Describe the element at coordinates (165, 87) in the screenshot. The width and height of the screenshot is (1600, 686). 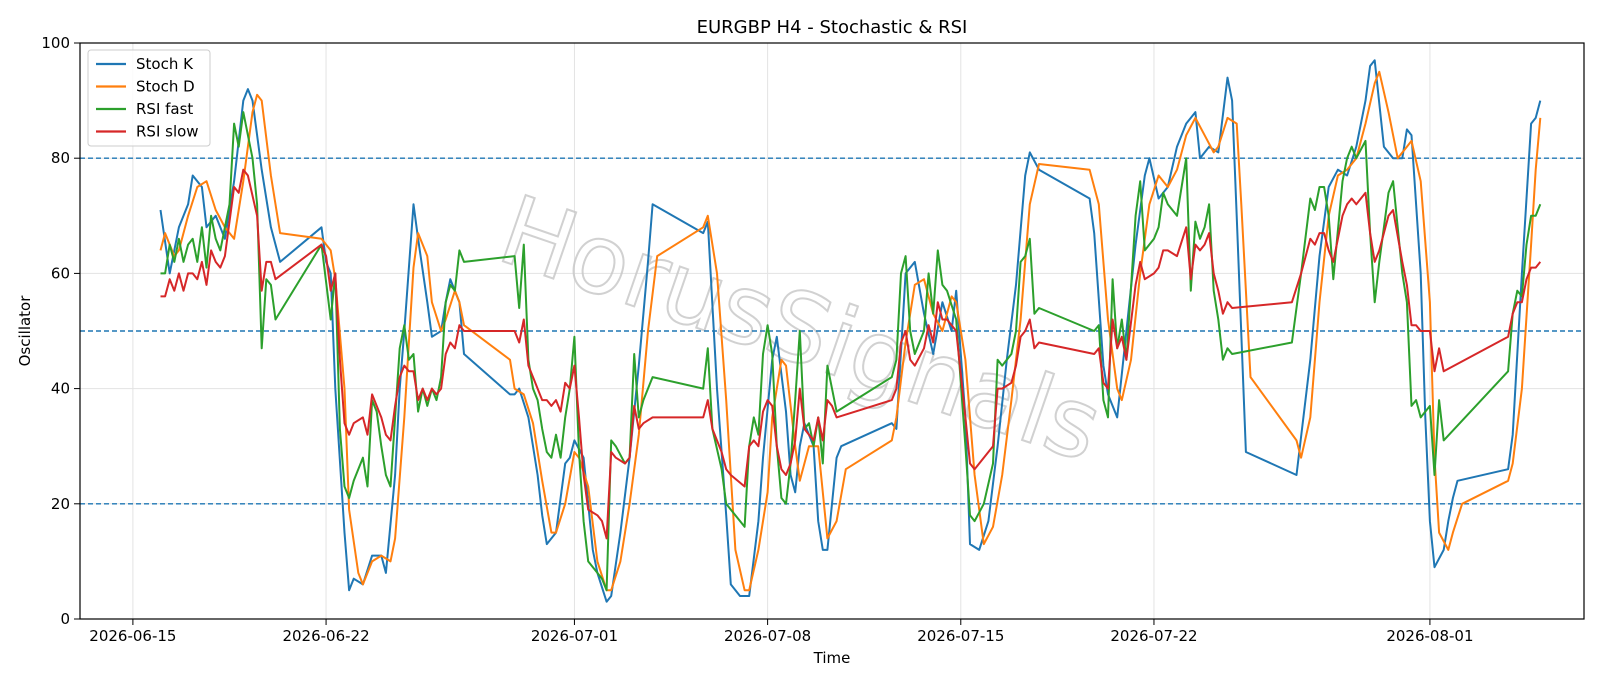
I see `legend-label-stoch-d: Stoch D` at that location.